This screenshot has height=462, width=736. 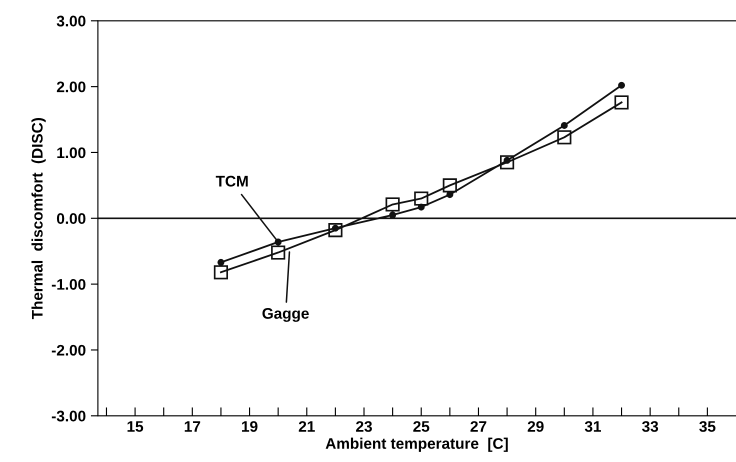 I want to click on annotation: Gagge, so click(x=285, y=315).